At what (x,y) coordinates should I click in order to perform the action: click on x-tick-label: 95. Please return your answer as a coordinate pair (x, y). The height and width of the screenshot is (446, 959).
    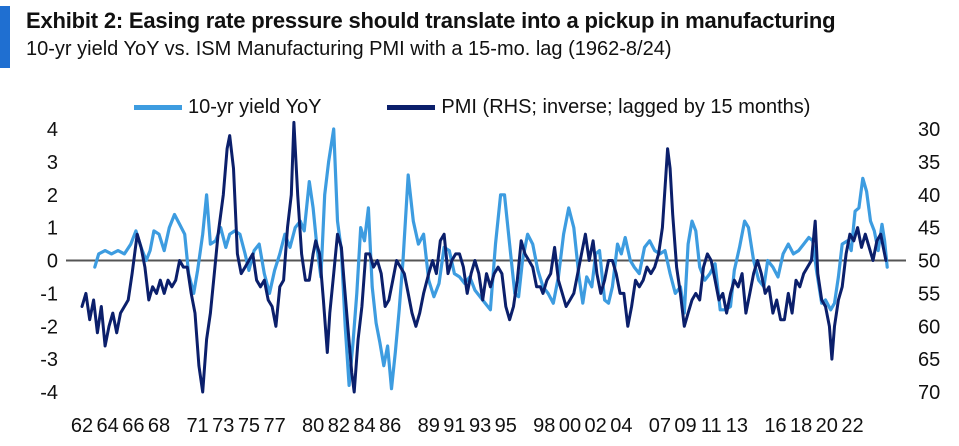
    Looking at the image, I should click on (506, 426).